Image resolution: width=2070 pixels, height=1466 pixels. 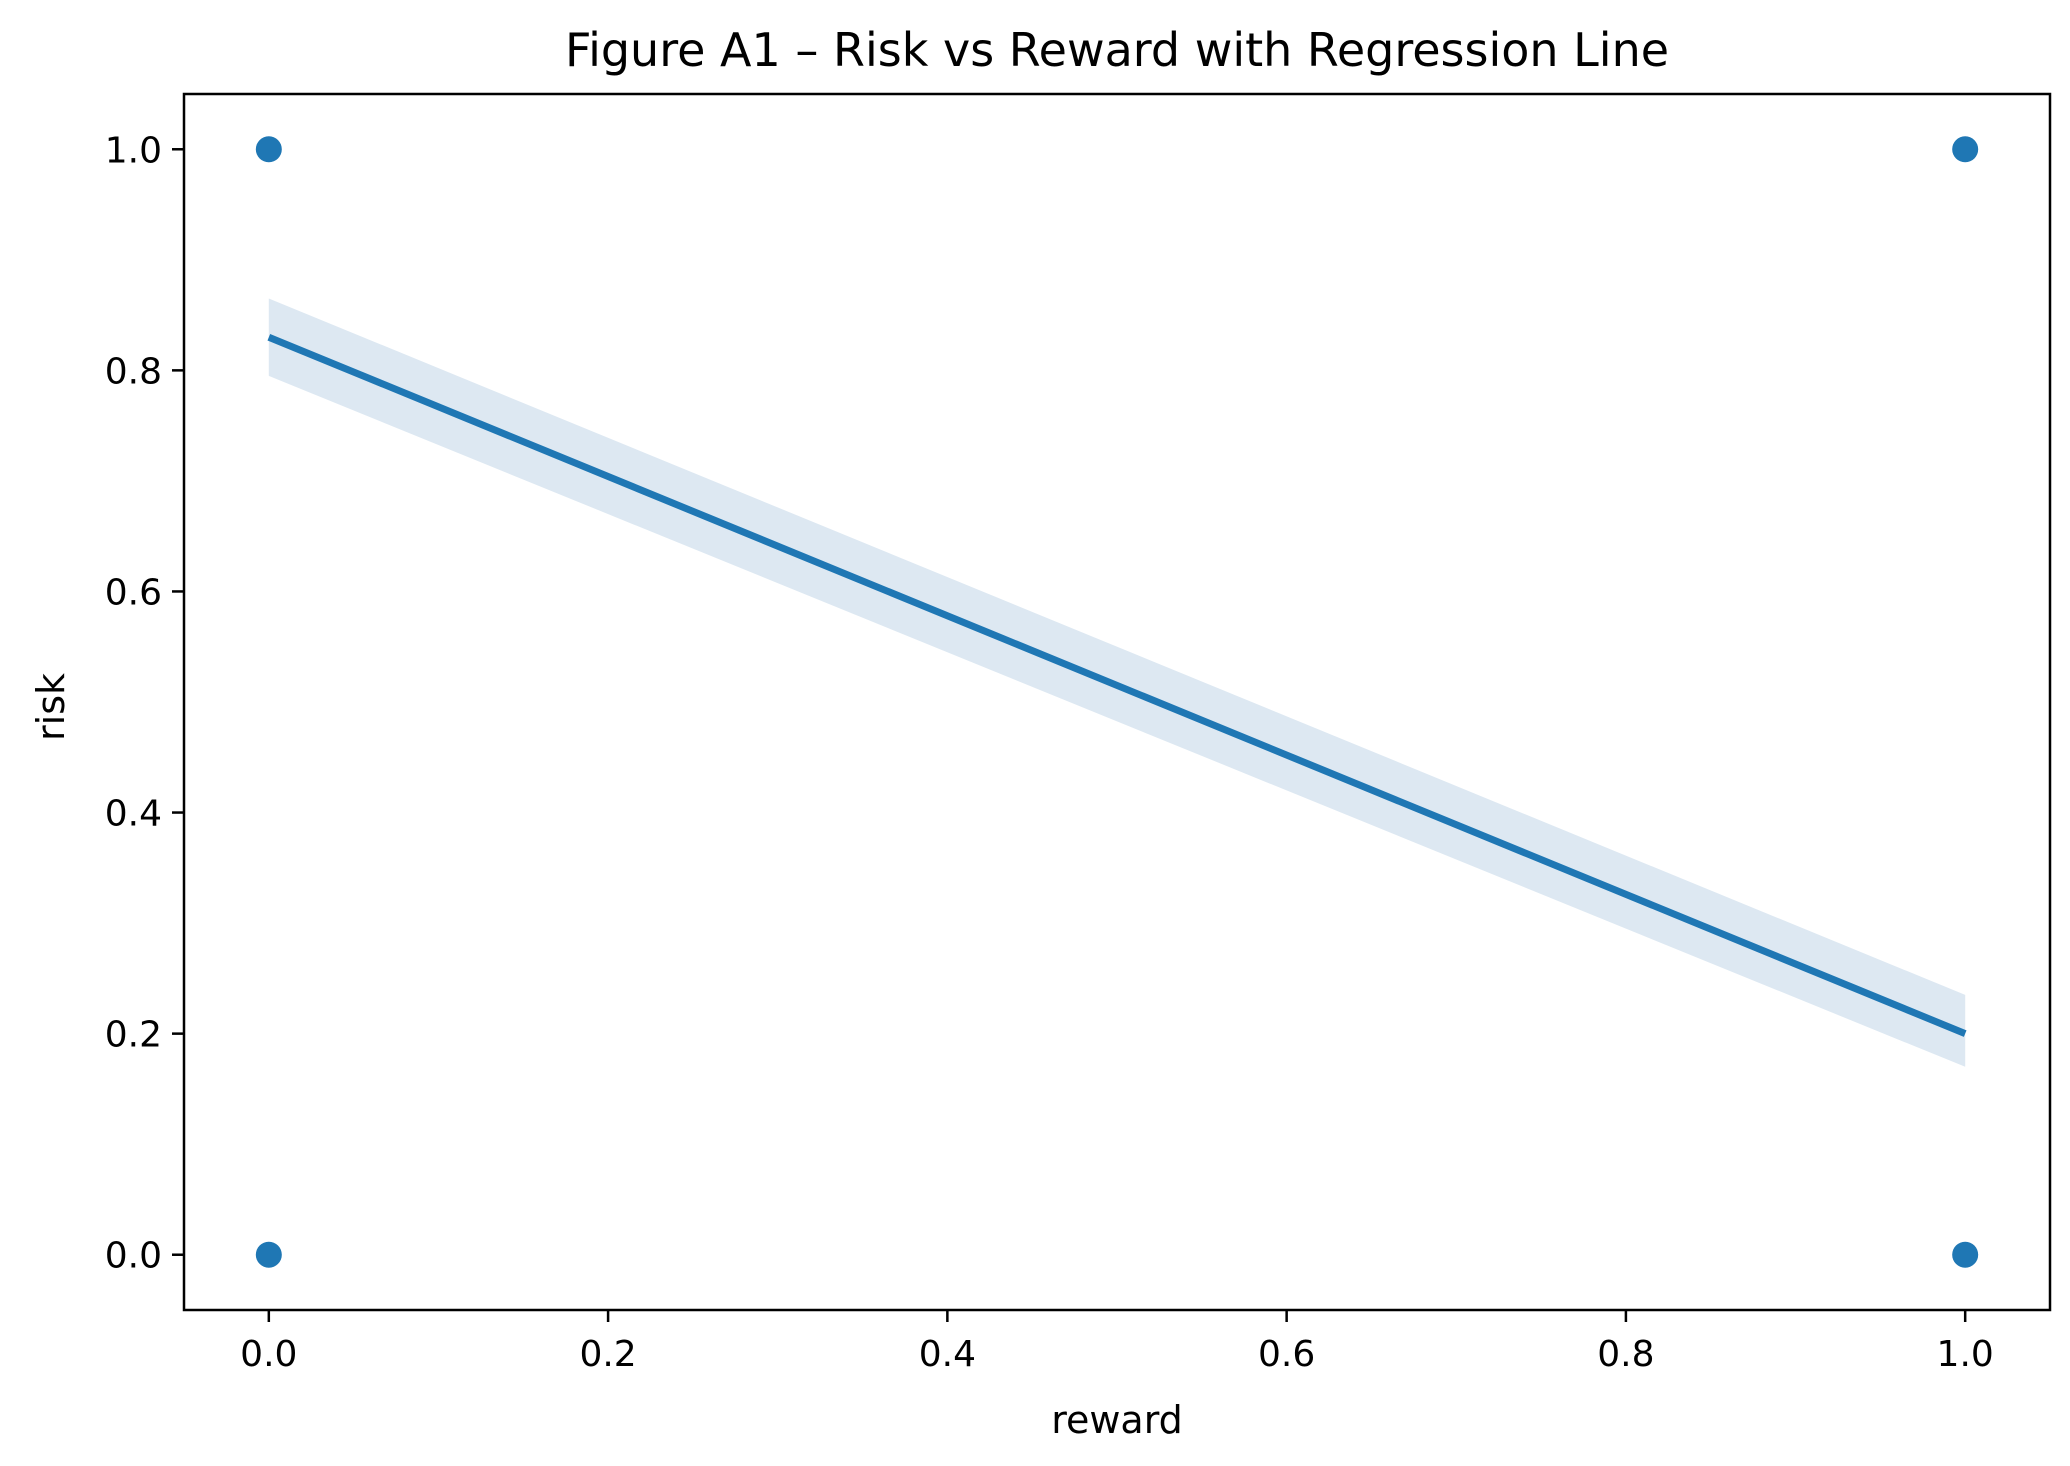 I want to click on x-tick-label: 0.2, so click(x=607, y=1354).